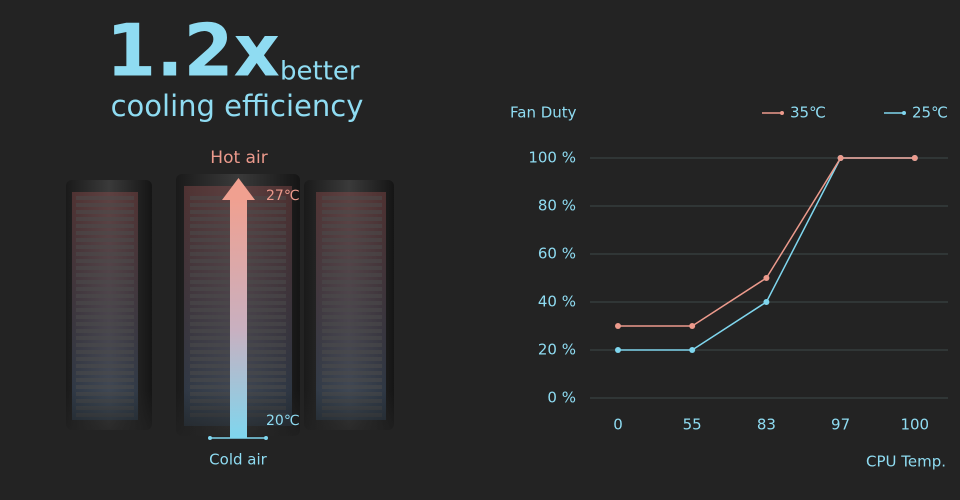 The width and height of the screenshot is (960, 500). What do you see at coordinates (320, 72) in the screenshot?
I see `headline-suffix: better` at bounding box center [320, 72].